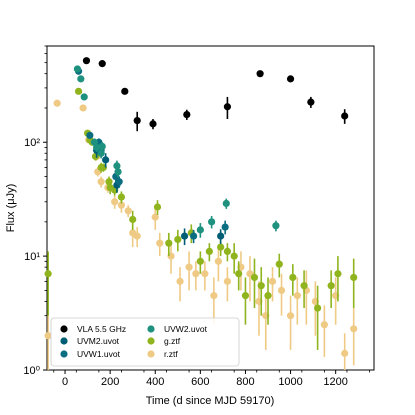 This screenshot has width=415, height=415. Describe the element at coordinates (101, 329) in the screenshot. I see `legend-label: VLA 5.5 GHz` at that location.